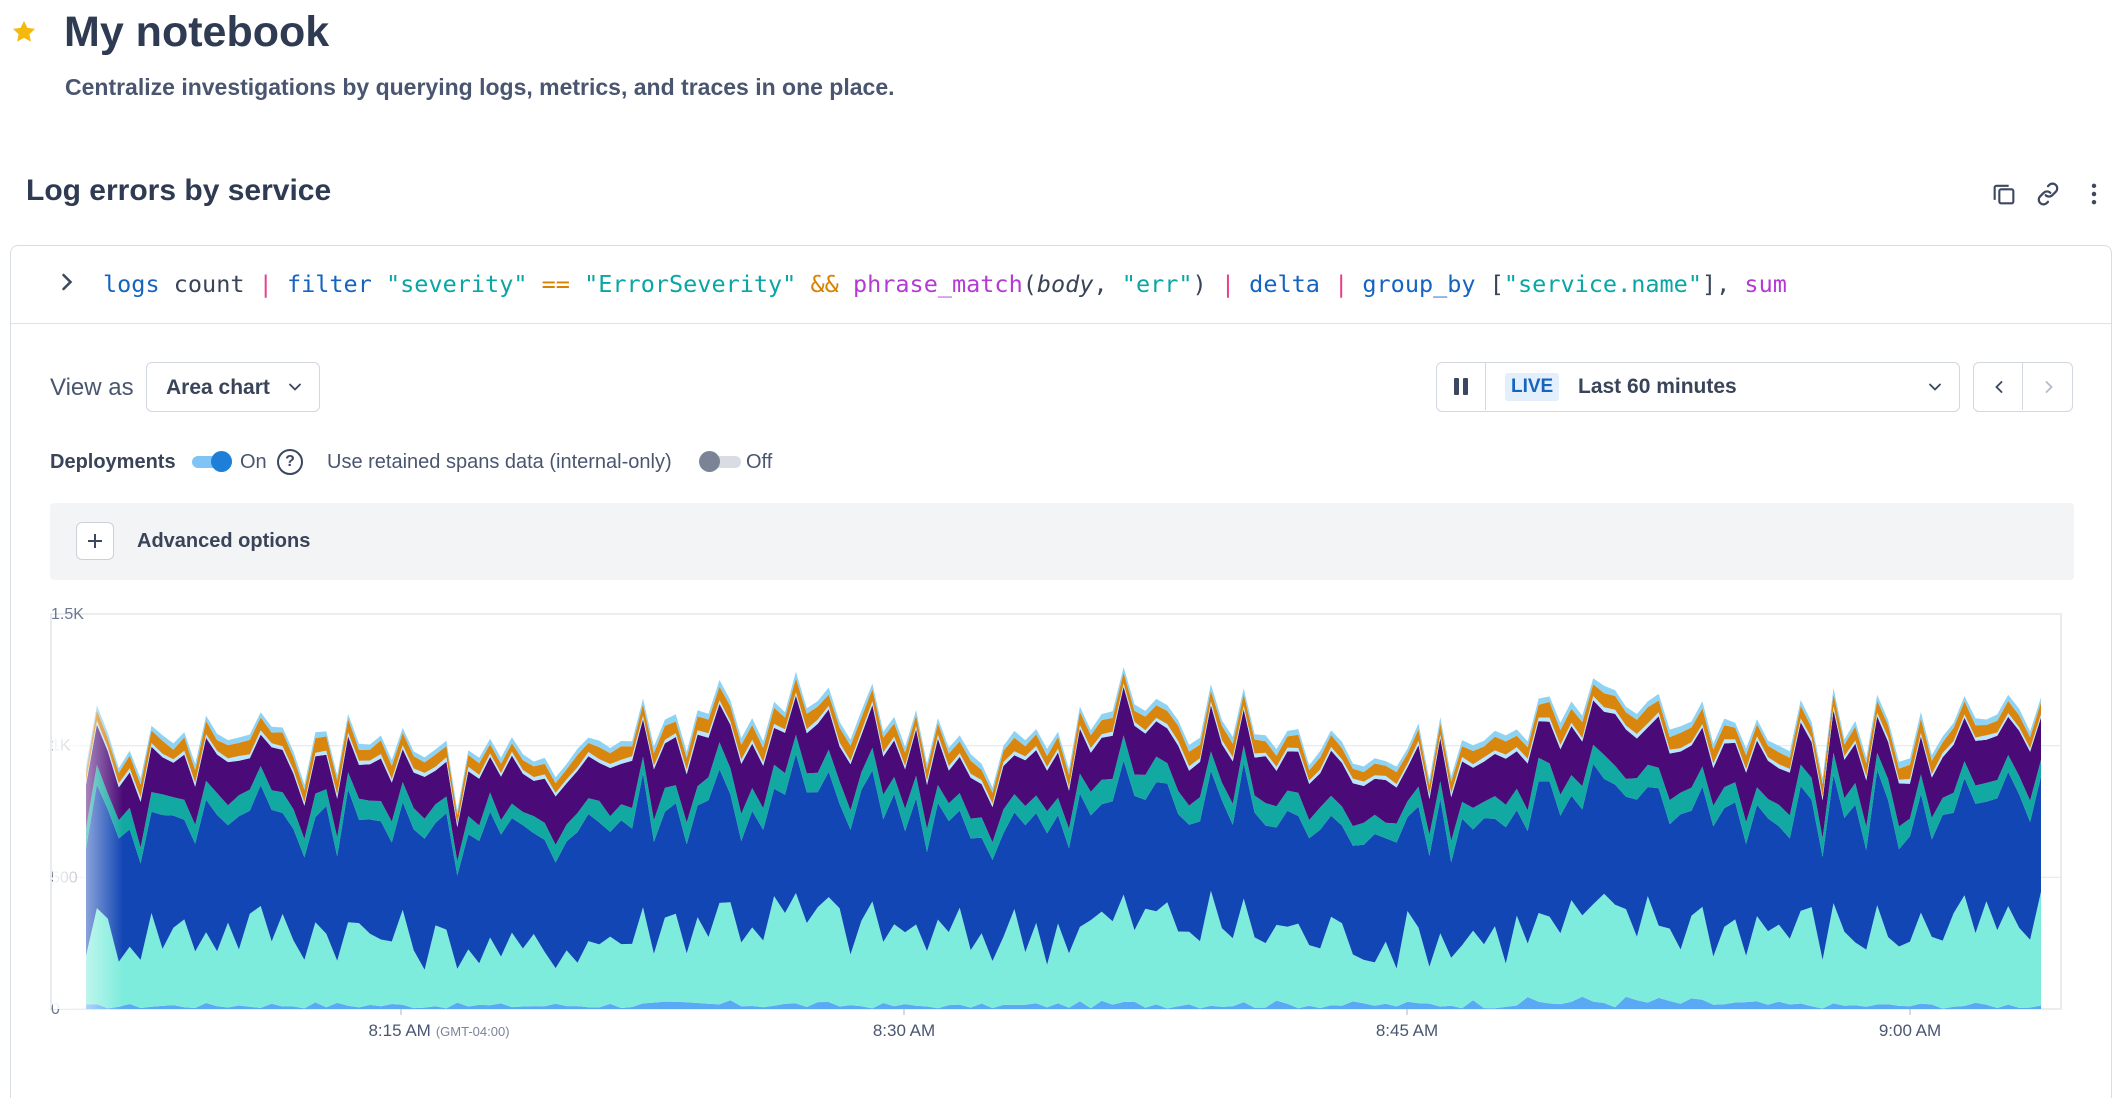 The image size is (2124, 1098). I want to click on link-icon, so click(2048, 194).